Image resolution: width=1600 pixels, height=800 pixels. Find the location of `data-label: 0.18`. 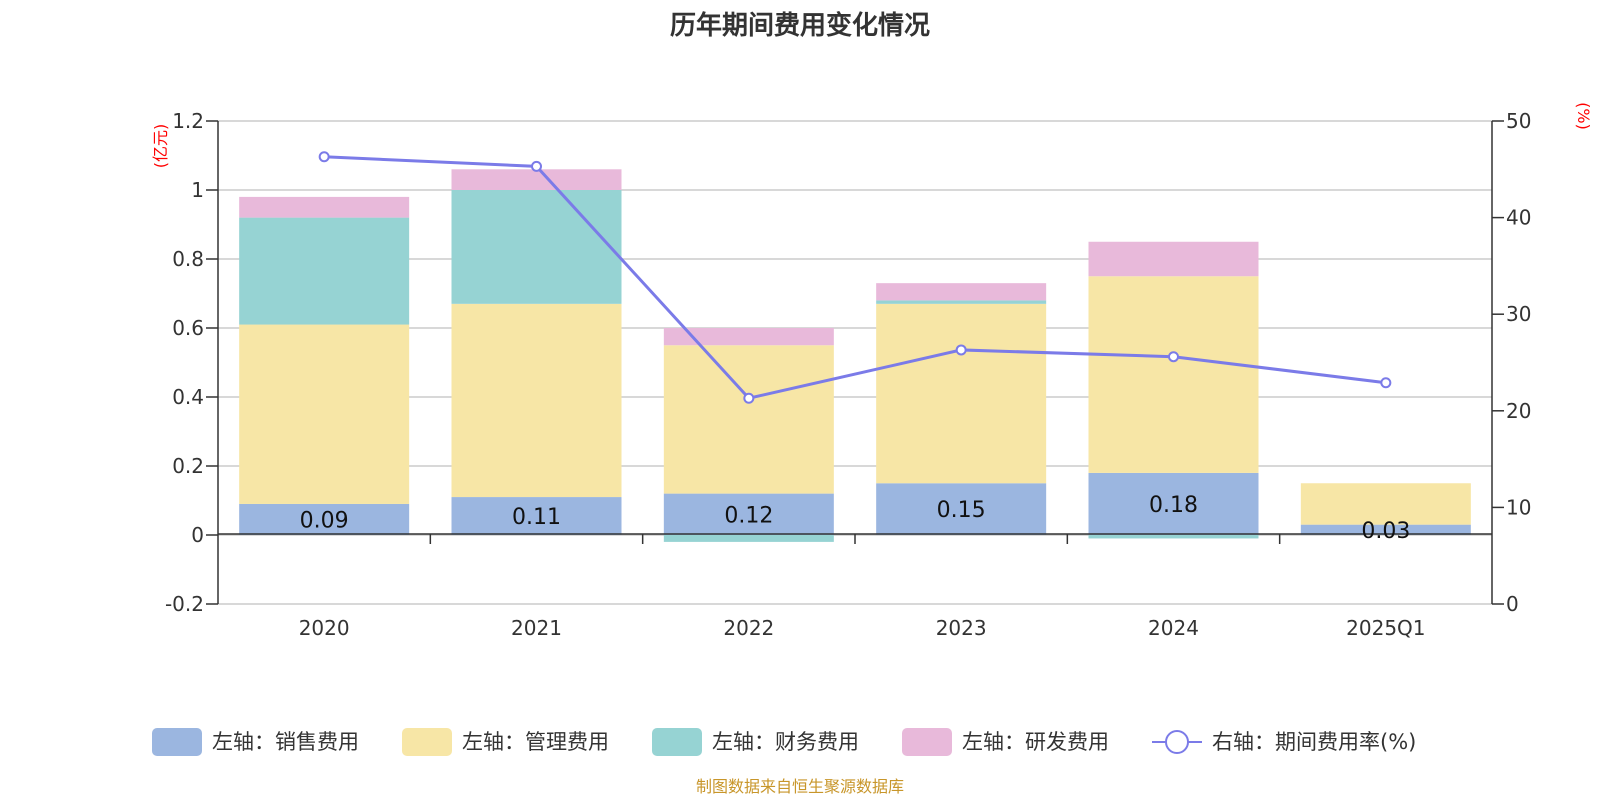

data-label: 0.18 is located at coordinates (1173, 505).